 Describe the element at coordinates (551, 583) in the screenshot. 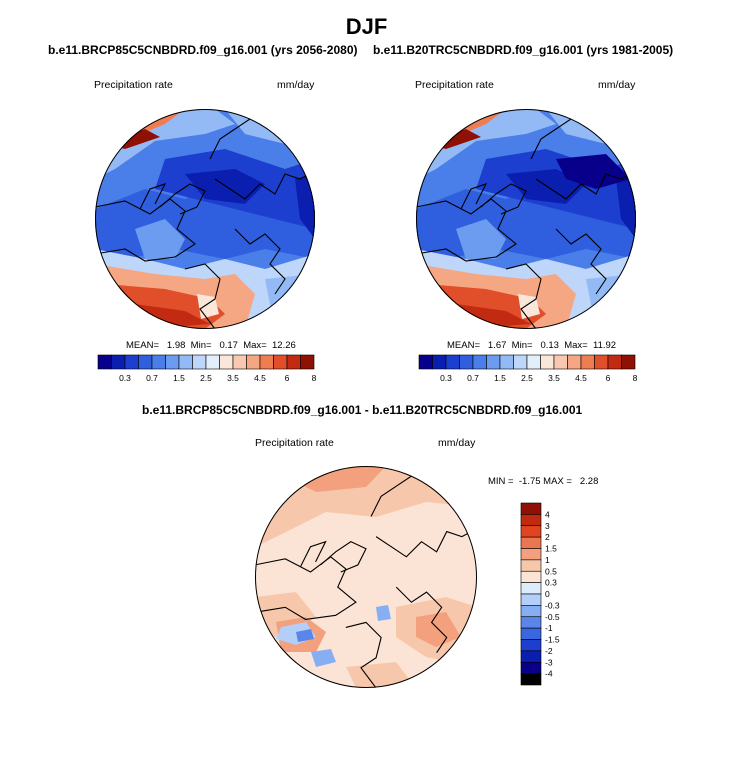

I see `colorbar-tick-label: 0.3` at that location.